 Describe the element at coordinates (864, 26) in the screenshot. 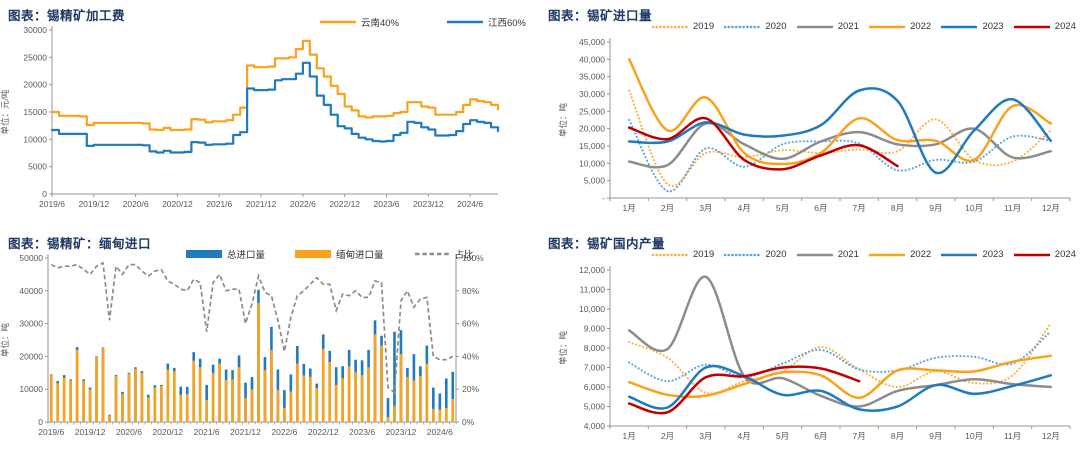

I see `chart-legend-ore-imports: 2019 2020 2021 2022 2023 2024` at that location.